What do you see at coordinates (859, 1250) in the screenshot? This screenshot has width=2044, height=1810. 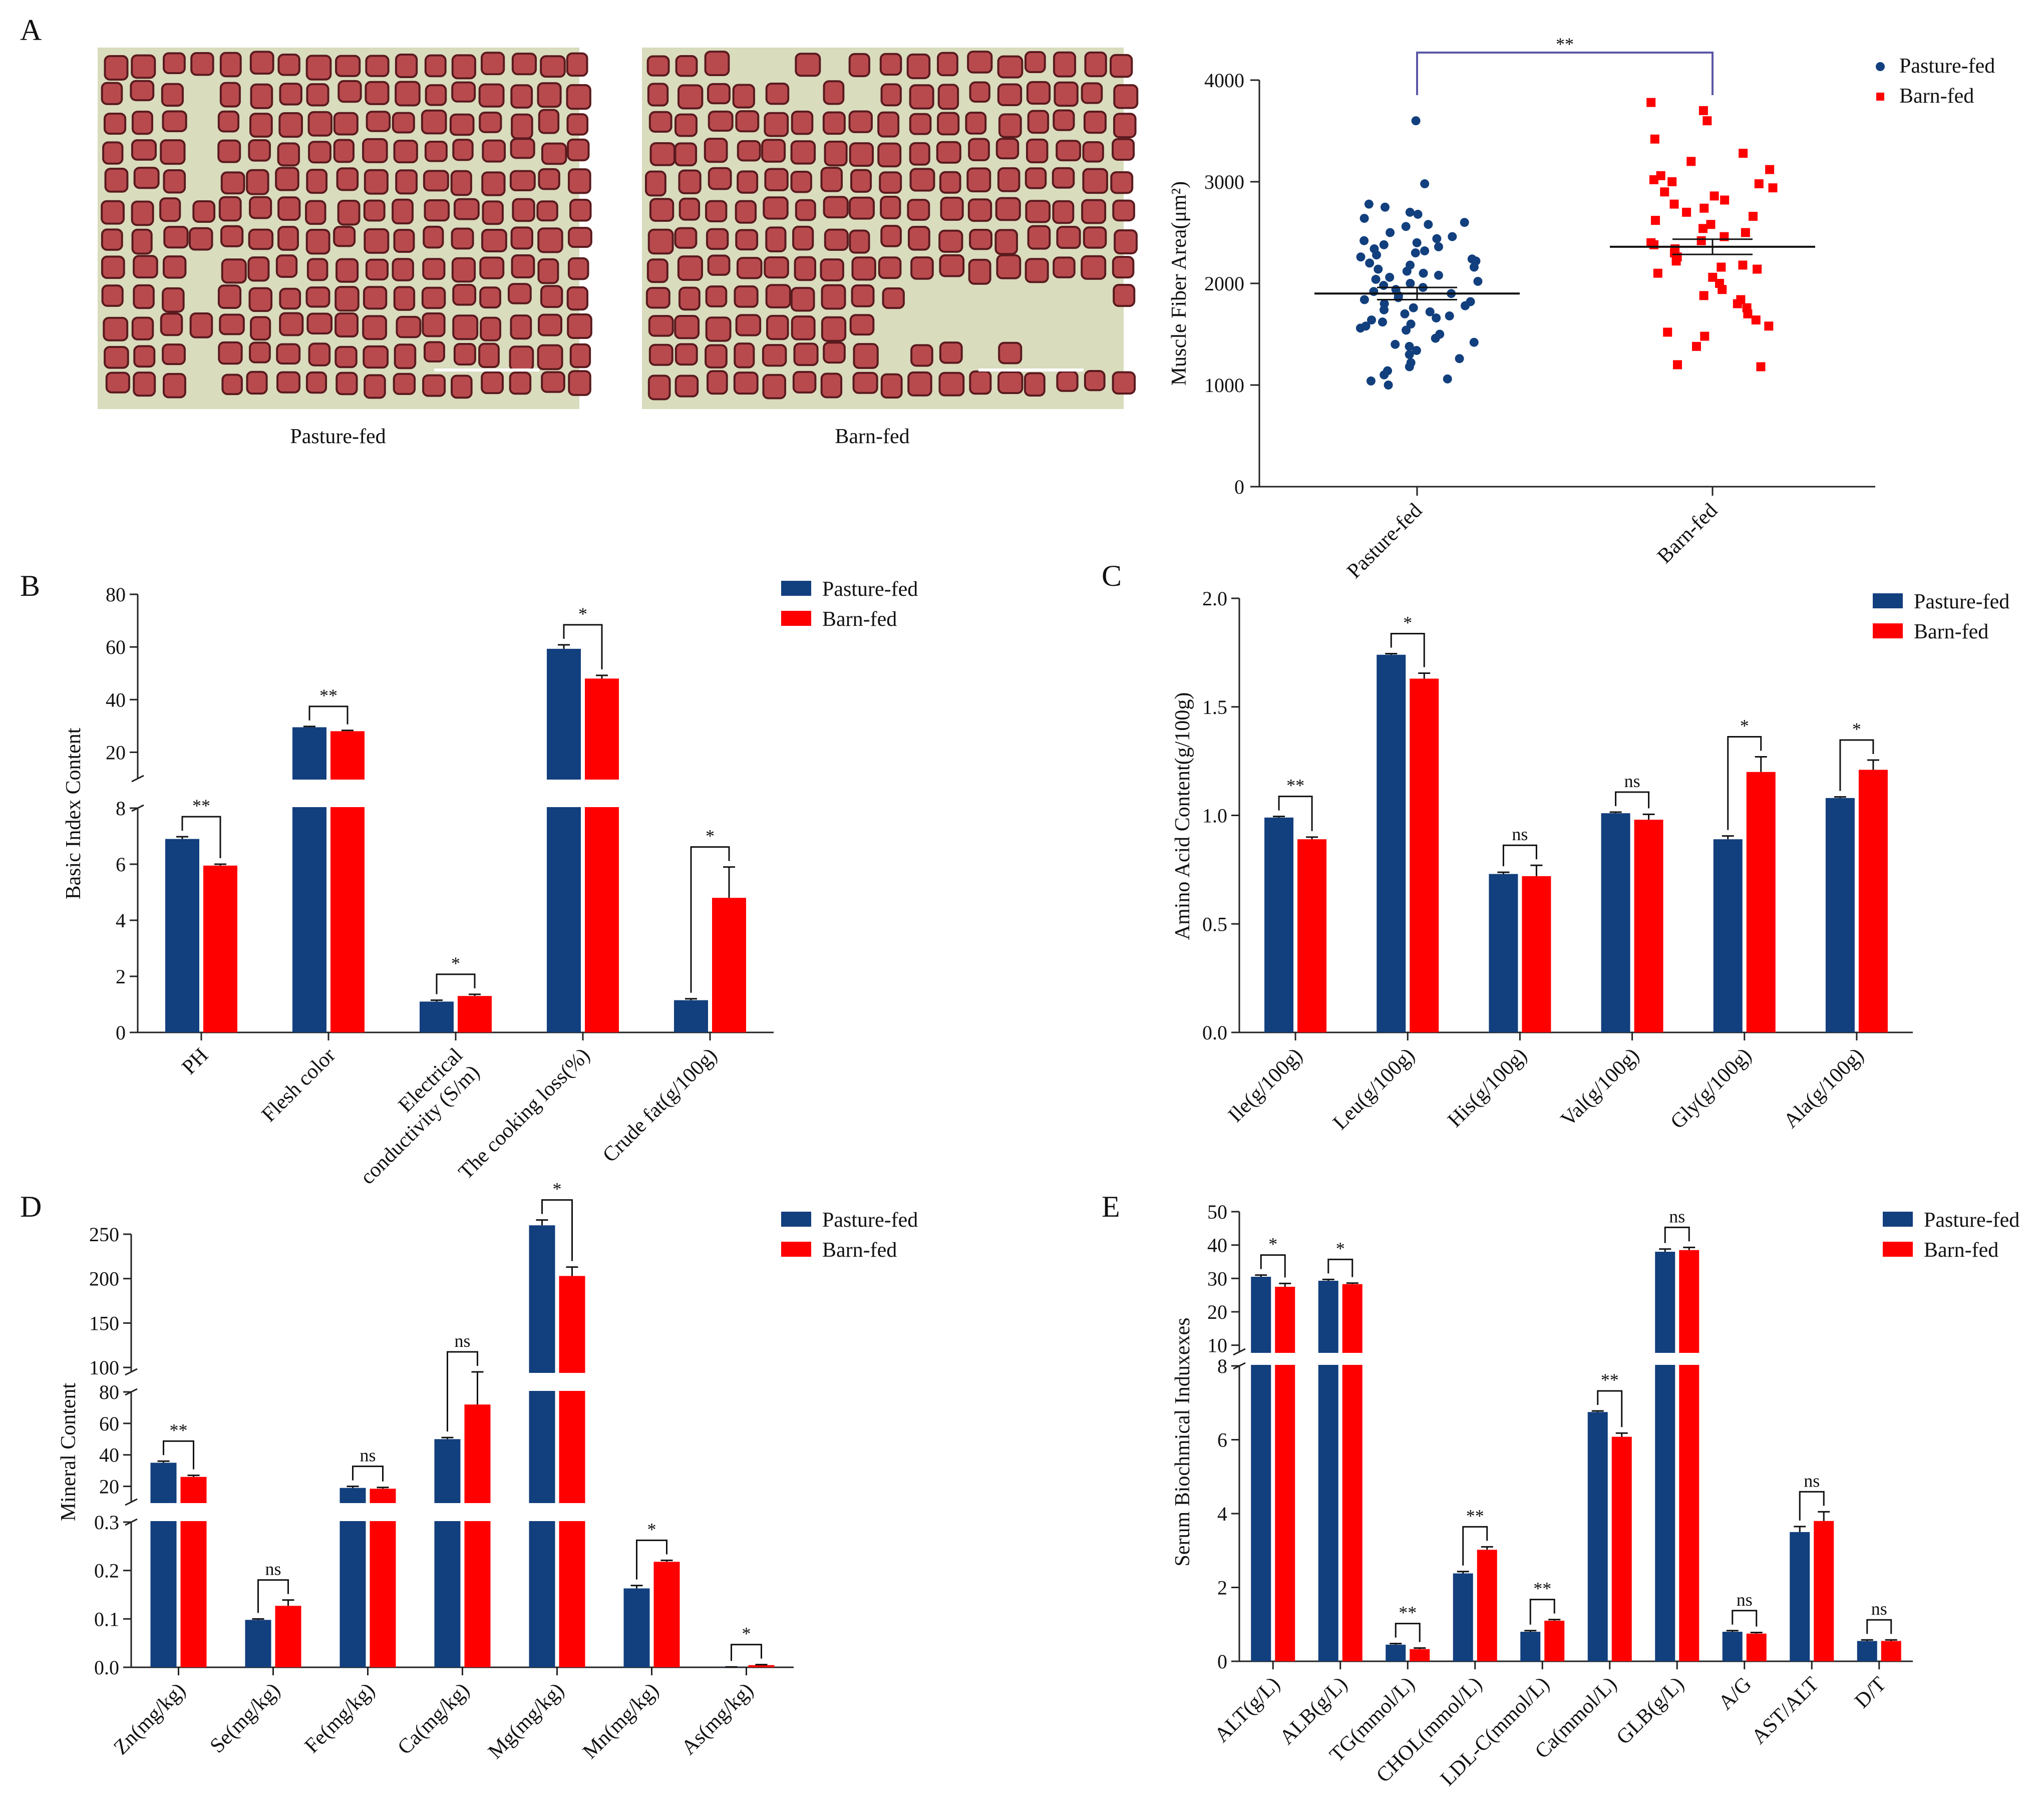 I see `legend-label-barn-fed: Barn-fed` at bounding box center [859, 1250].